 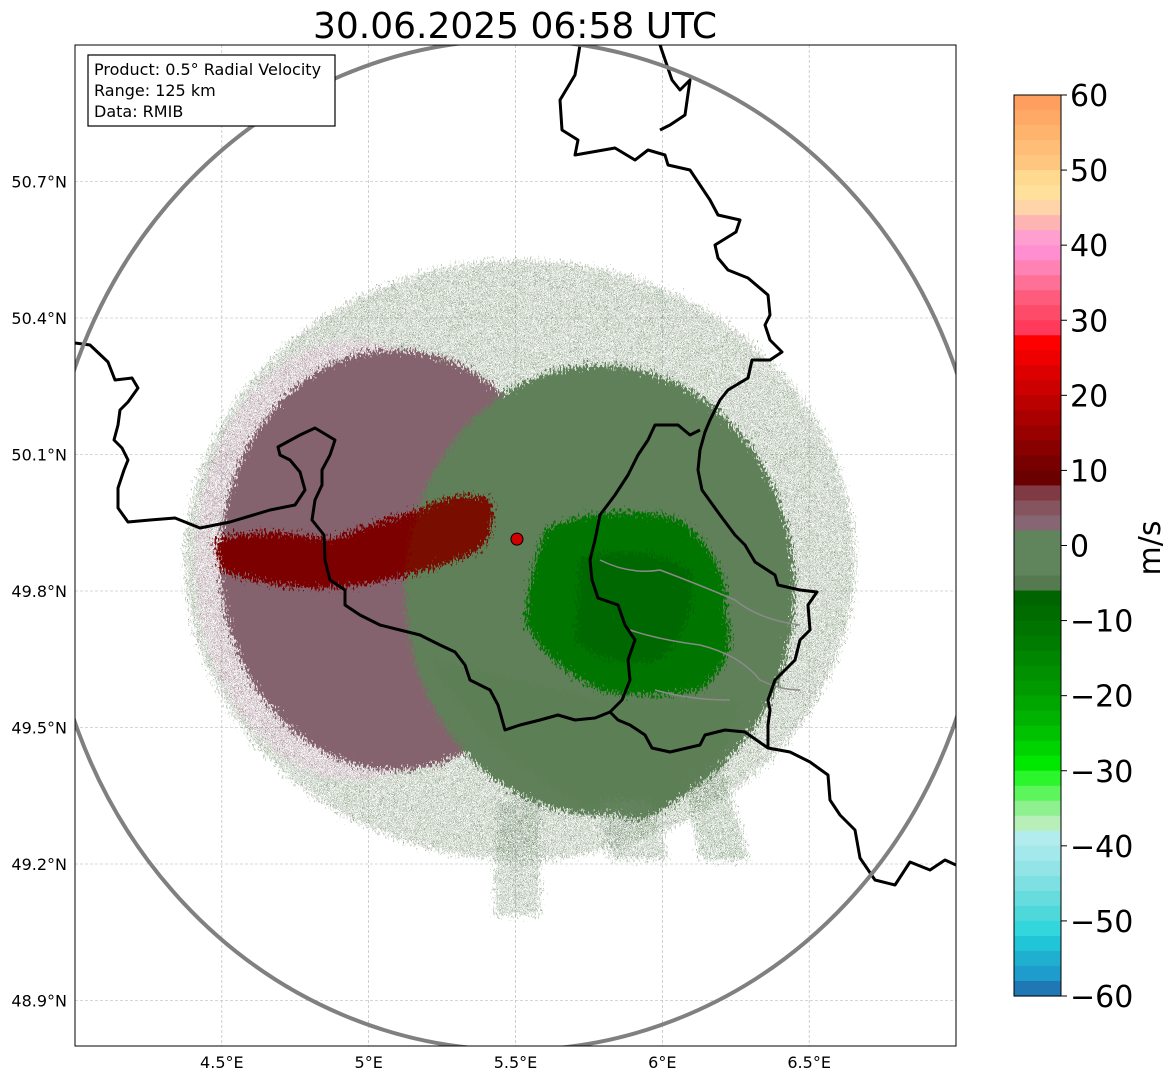 I want to click on colorbar-tick-label: 50, so click(x=1089, y=171).